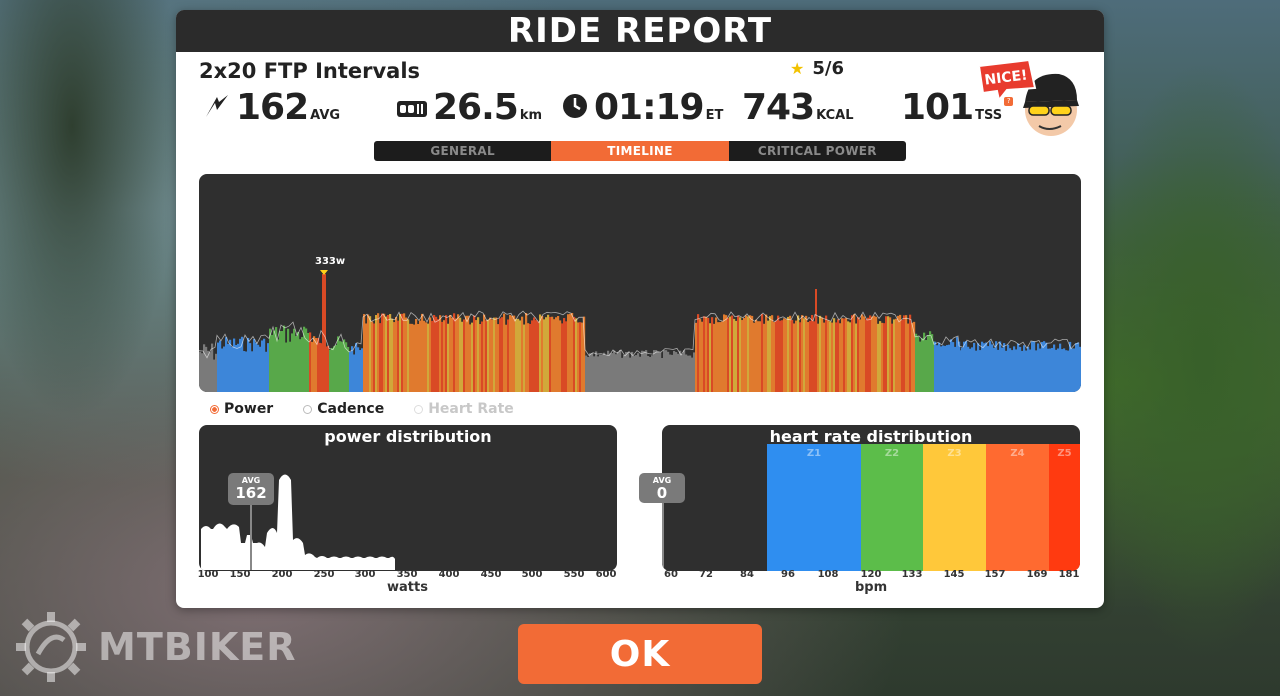 Image resolution: width=1280 pixels, height=696 pixels. What do you see at coordinates (1185, 360) in the screenshot?
I see `background-trees-right` at bounding box center [1185, 360].